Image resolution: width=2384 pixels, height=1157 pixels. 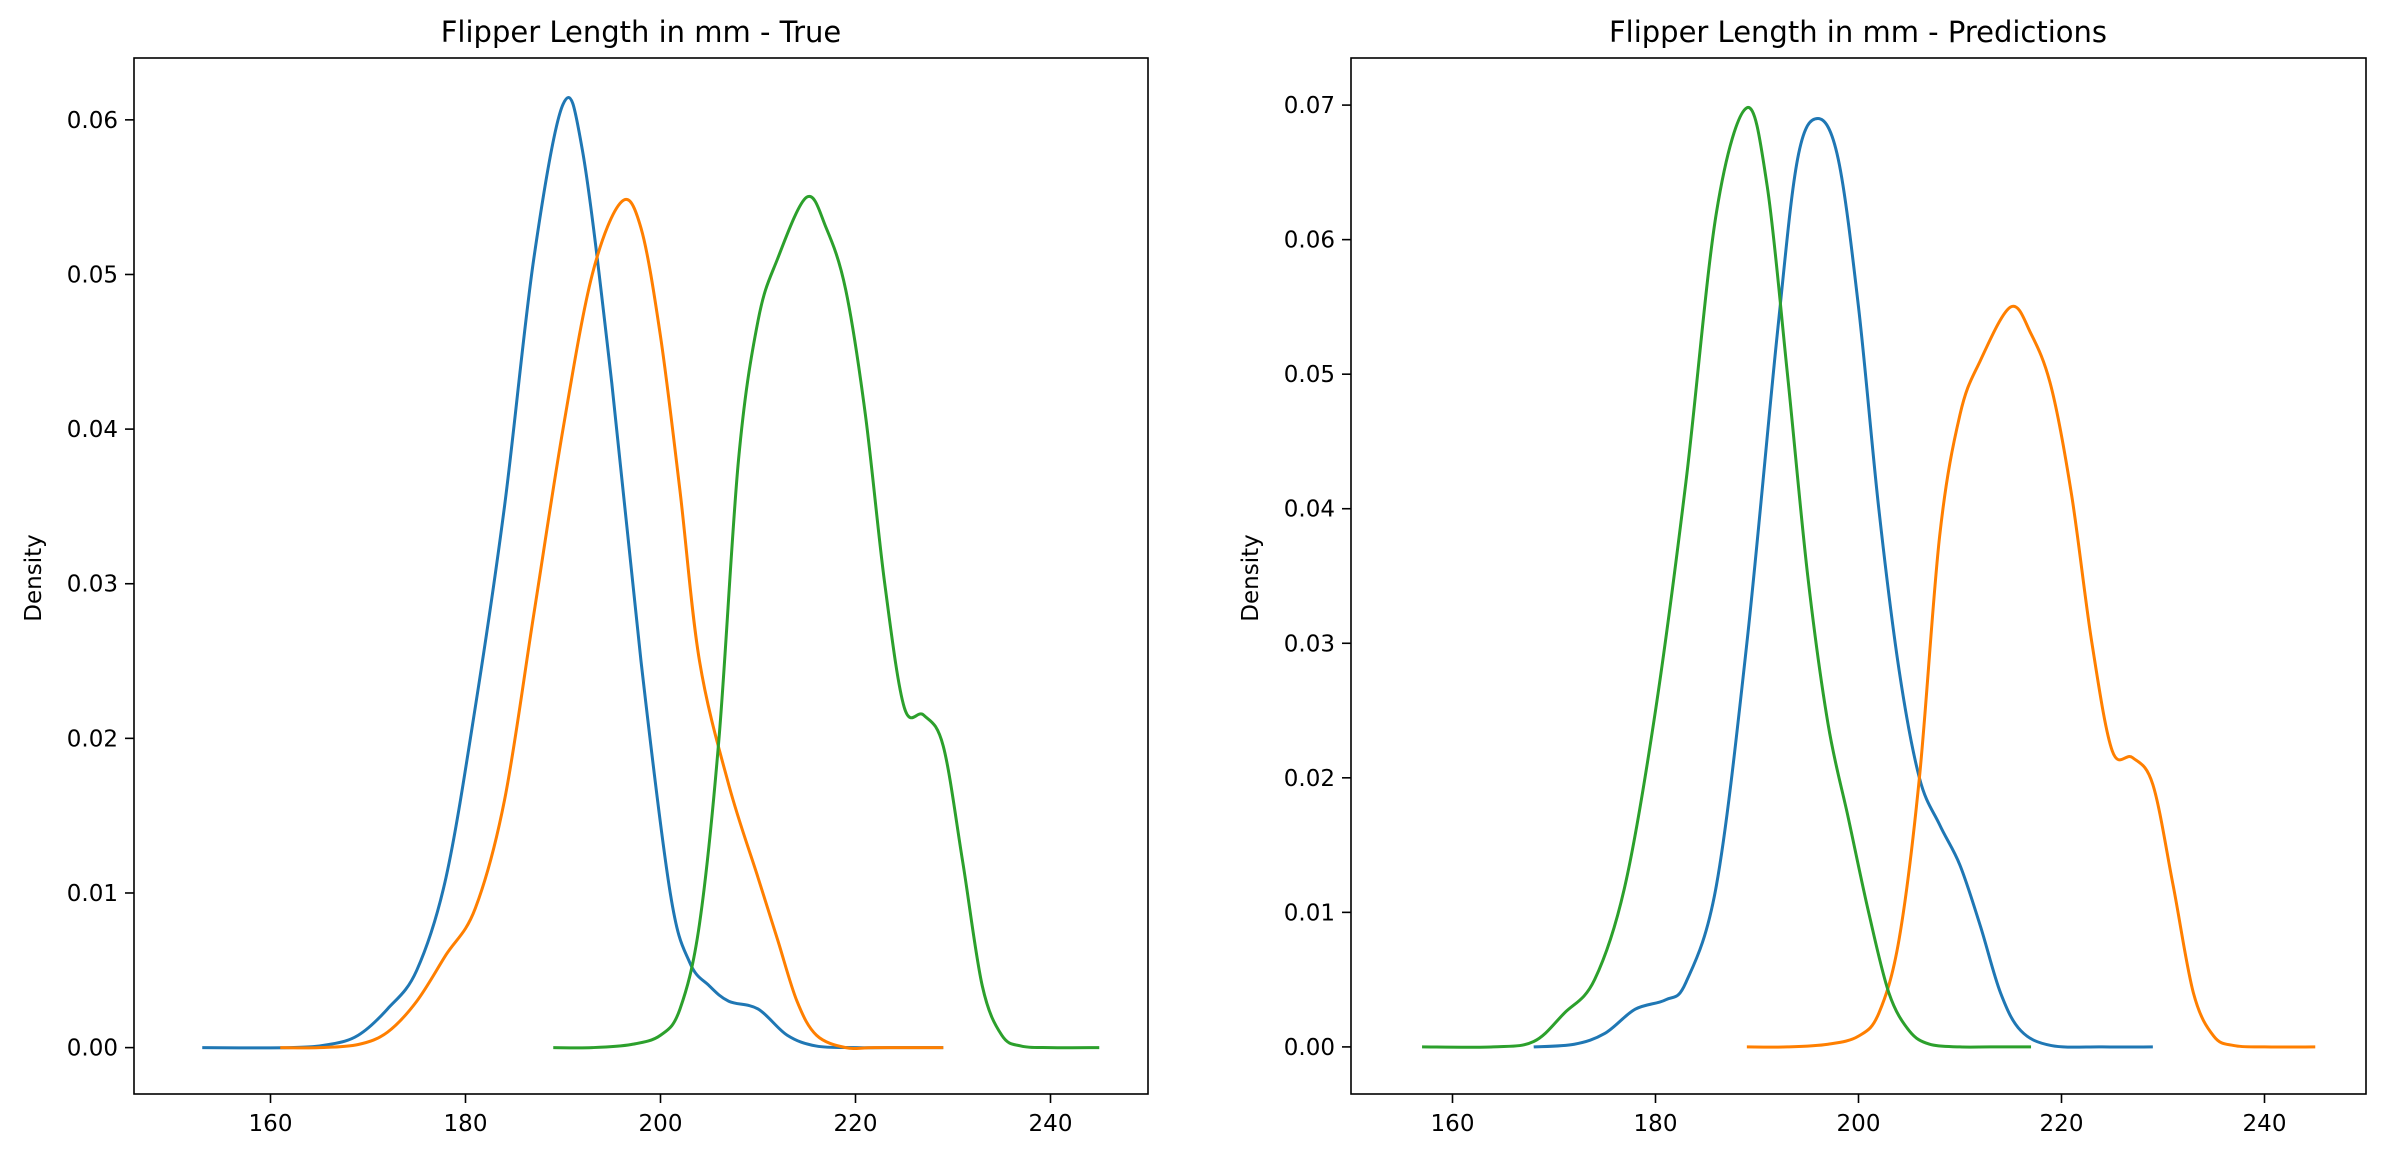 I want to click on chart-title: Flipper Length in mm - True, so click(x=641, y=32).